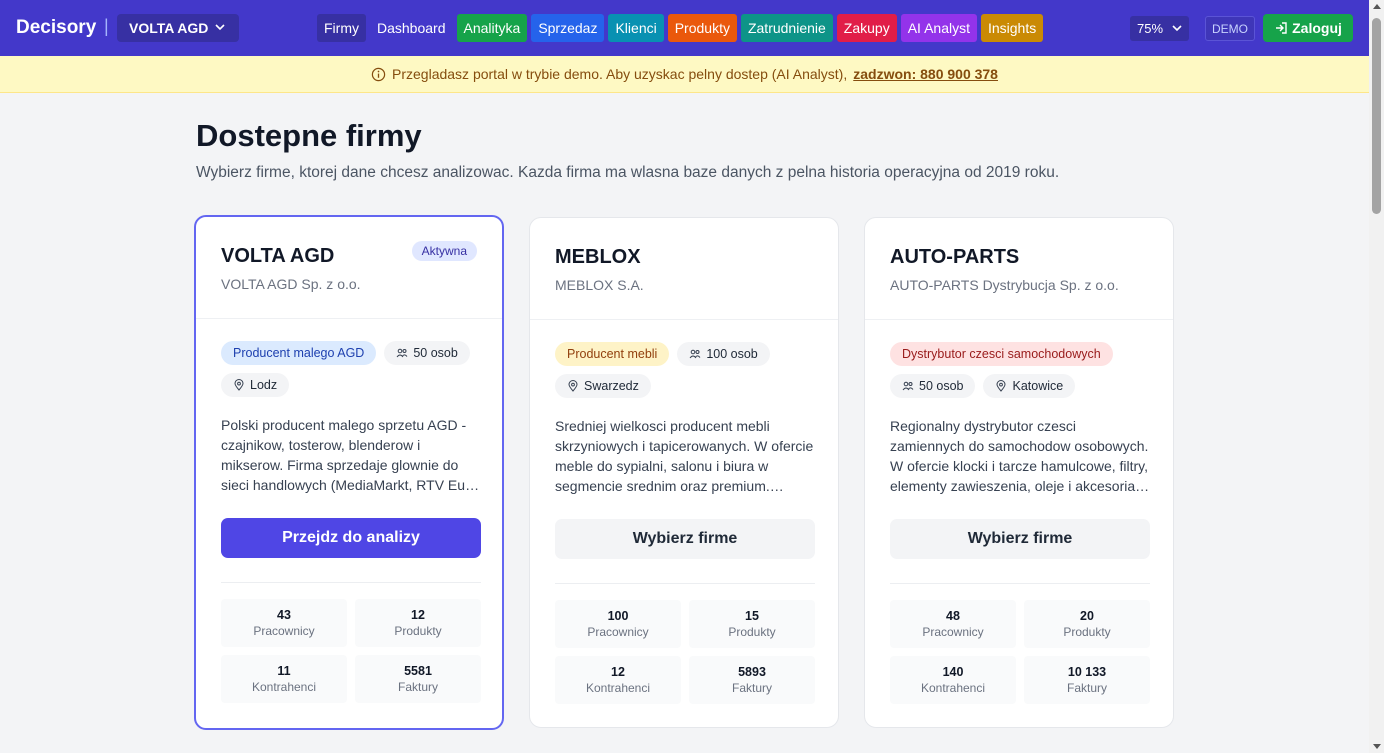 The image size is (1384, 753). I want to click on size-label: 100 osob, so click(732, 354).